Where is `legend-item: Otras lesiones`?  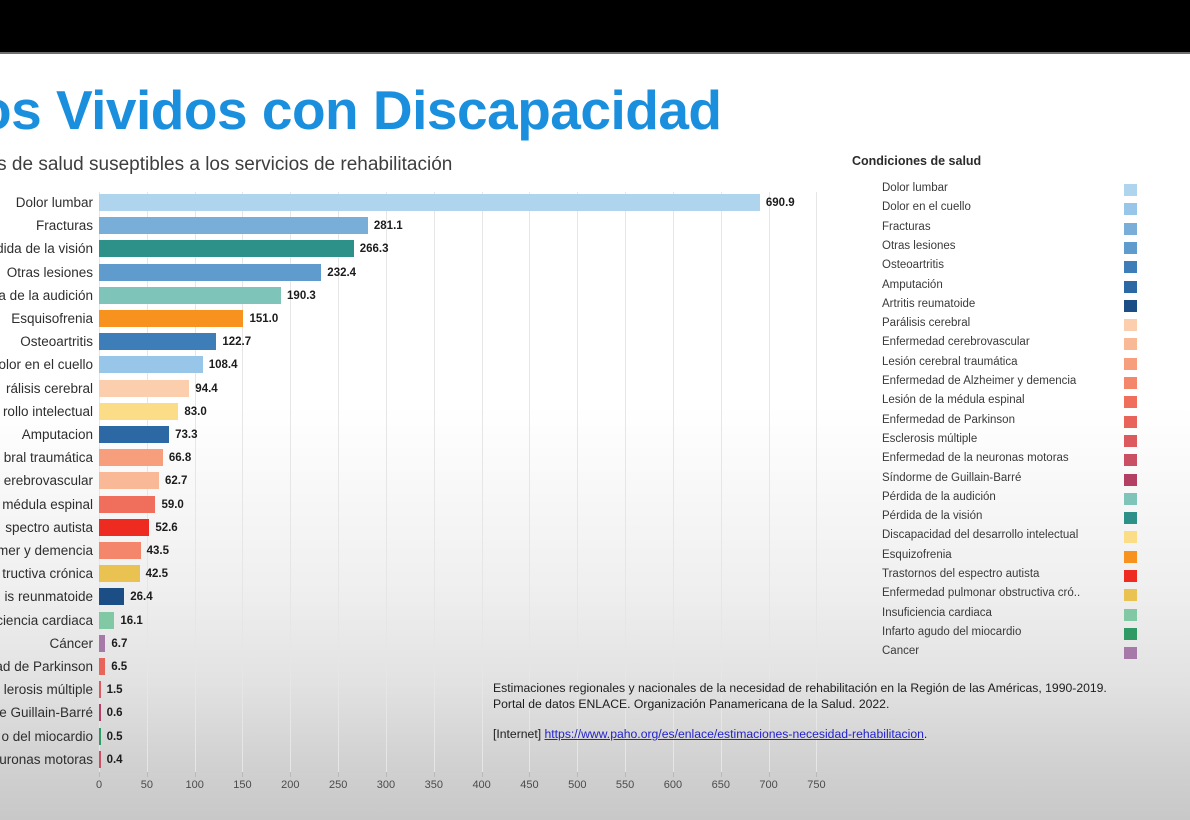
legend-item: Otras lesiones is located at coordinates (998, 248).